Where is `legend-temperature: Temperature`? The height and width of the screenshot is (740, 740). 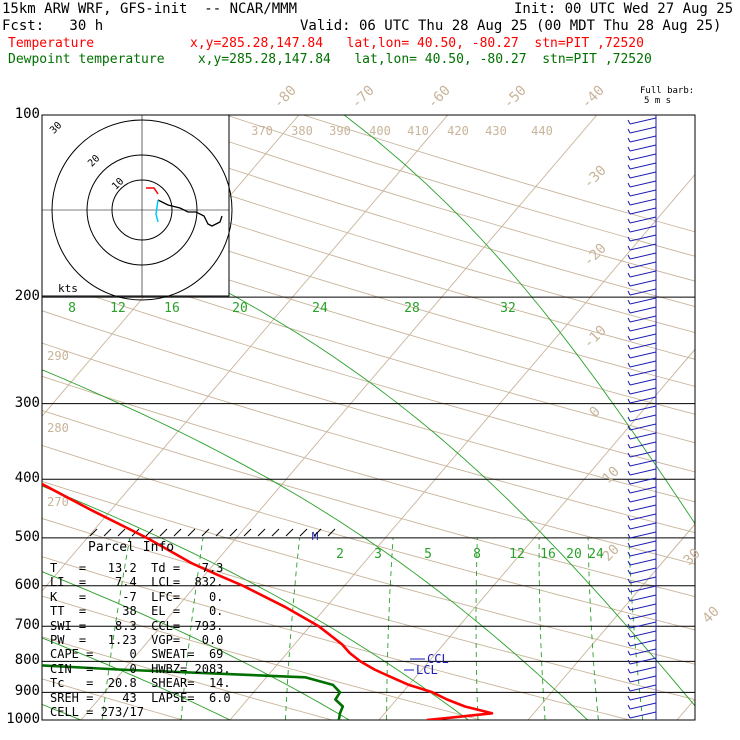
legend-temperature: Temperature is located at coordinates (51, 43).